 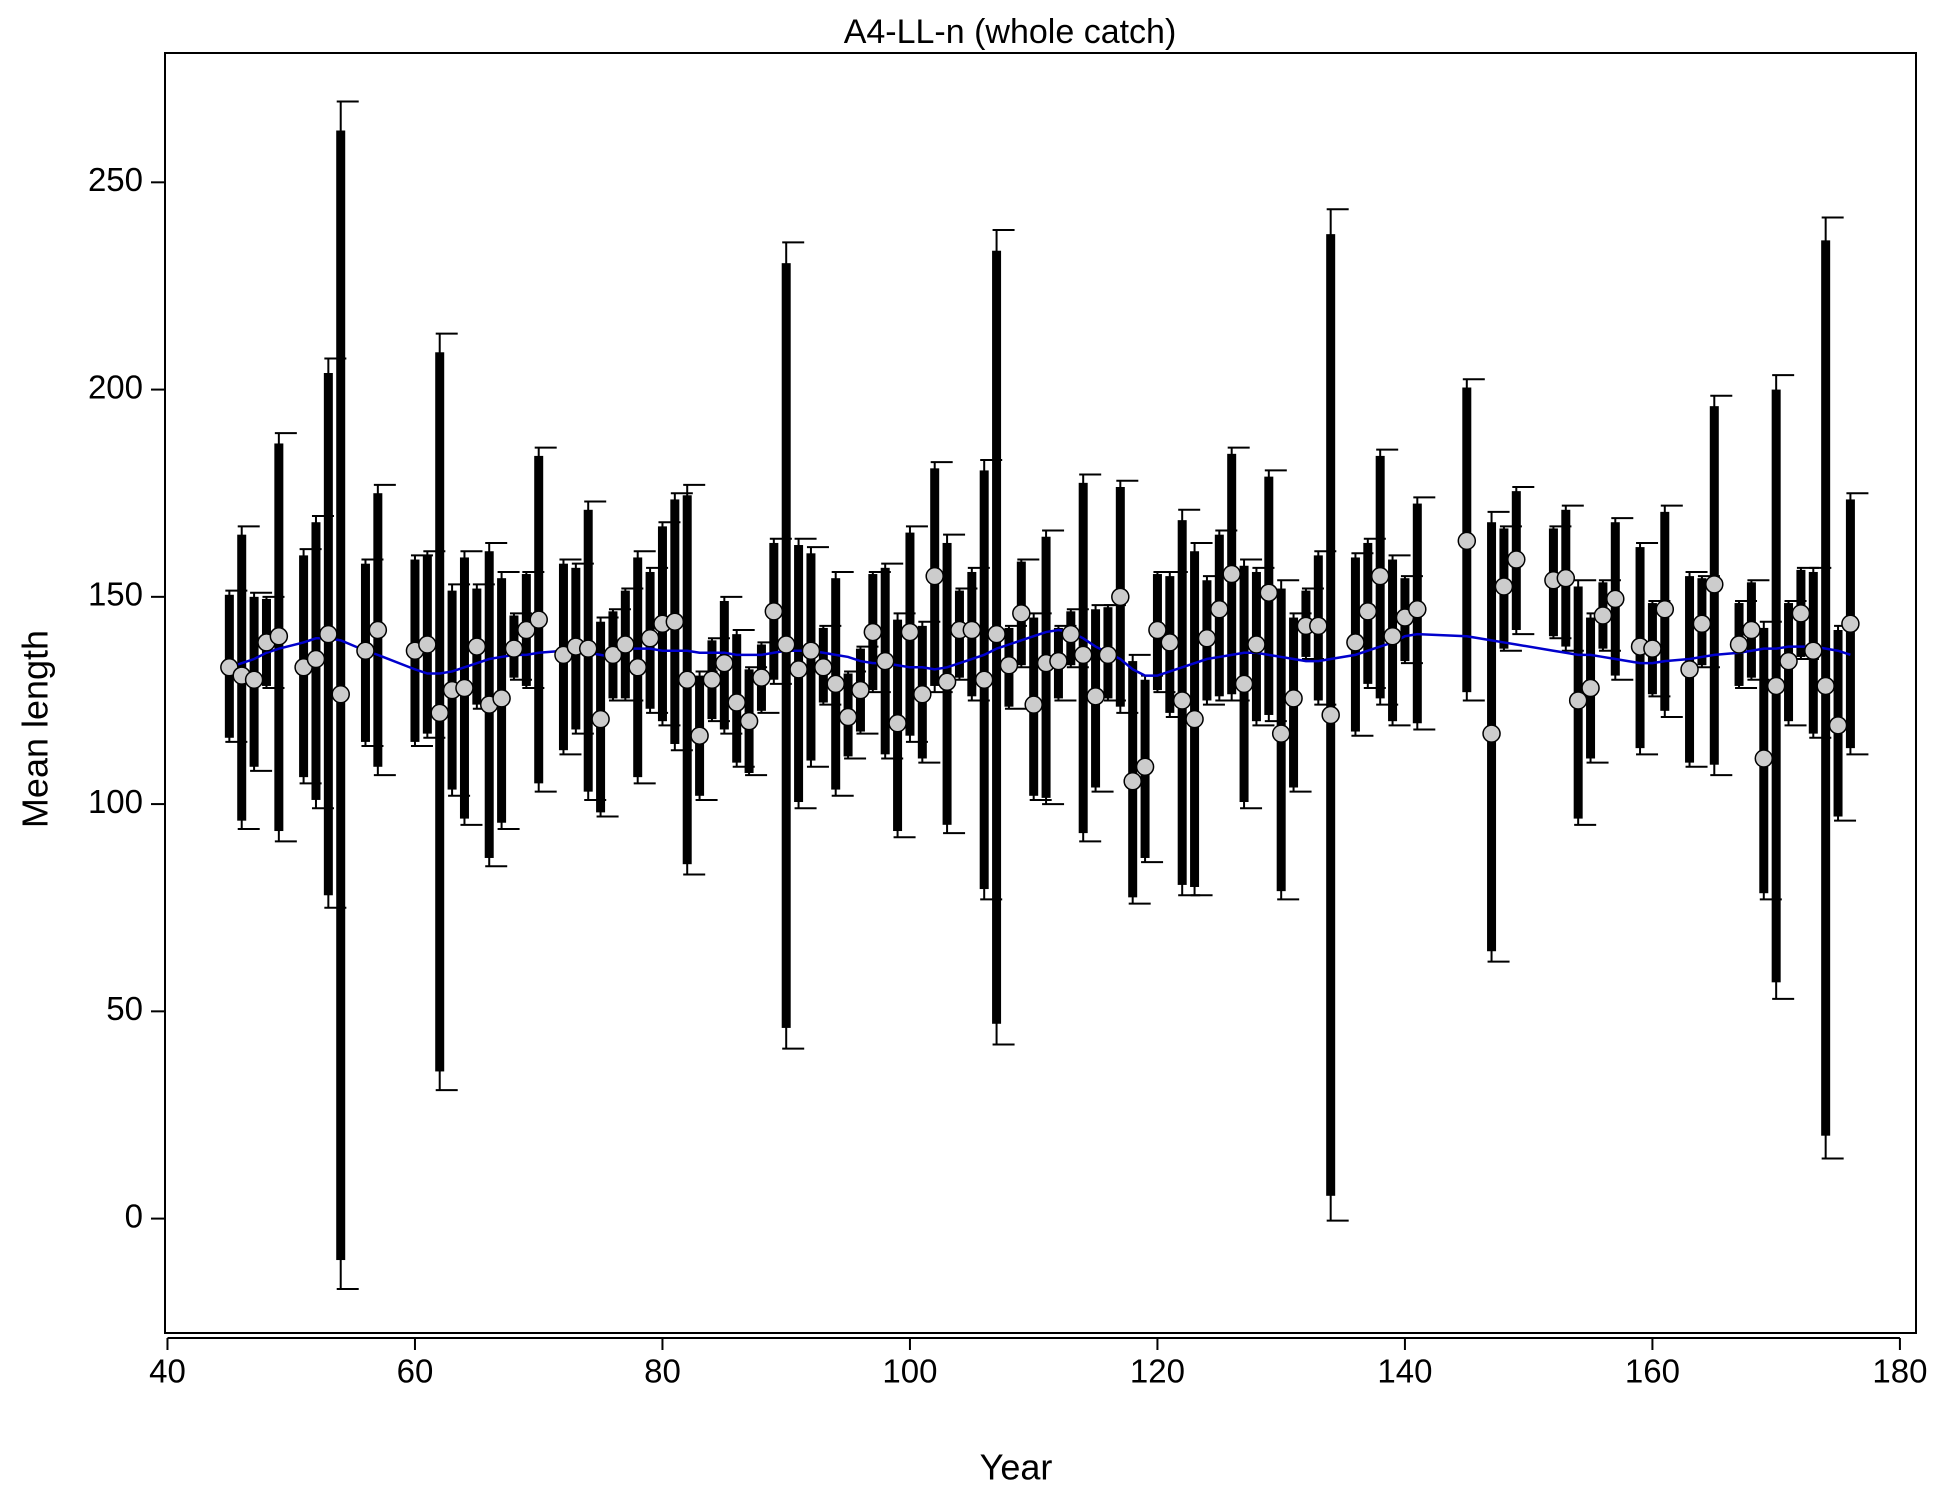 I want to click on y-tick-label: 50, so click(x=124, y=1008).